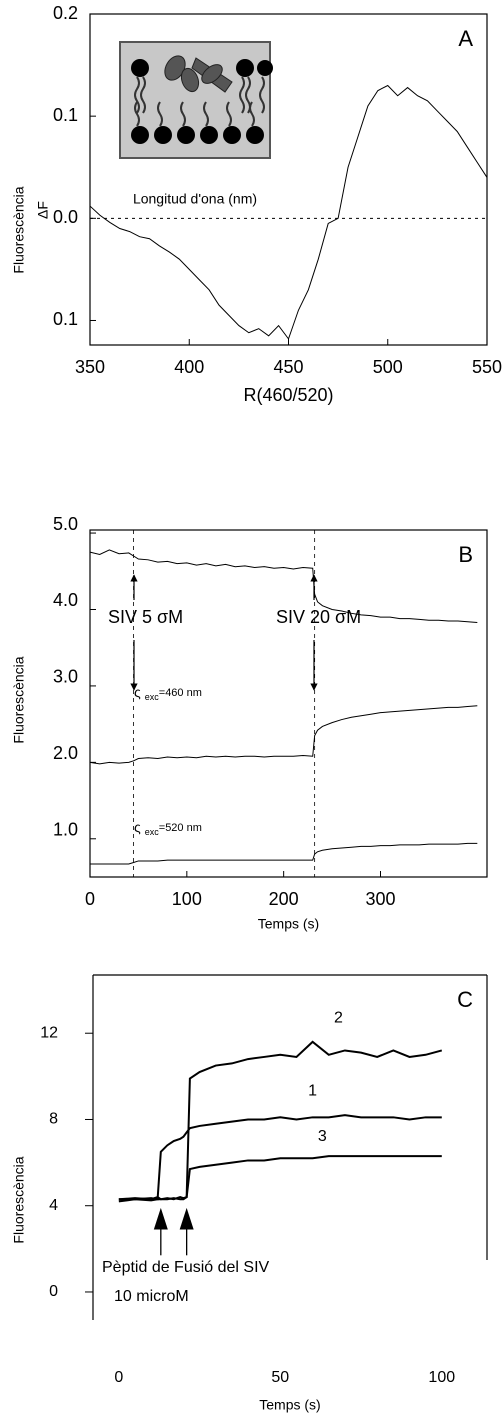 The image size is (502, 1420). I want to click on annotation: 10 microM, so click(151, 1296).